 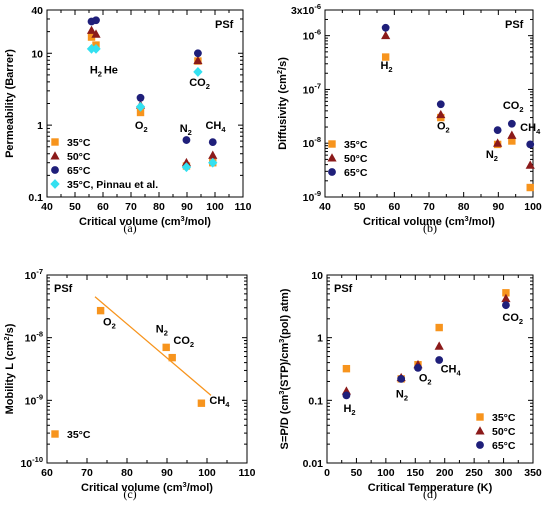 I want to click on y-tick-label: 10⁻⁷, so click(x=34, y=274).